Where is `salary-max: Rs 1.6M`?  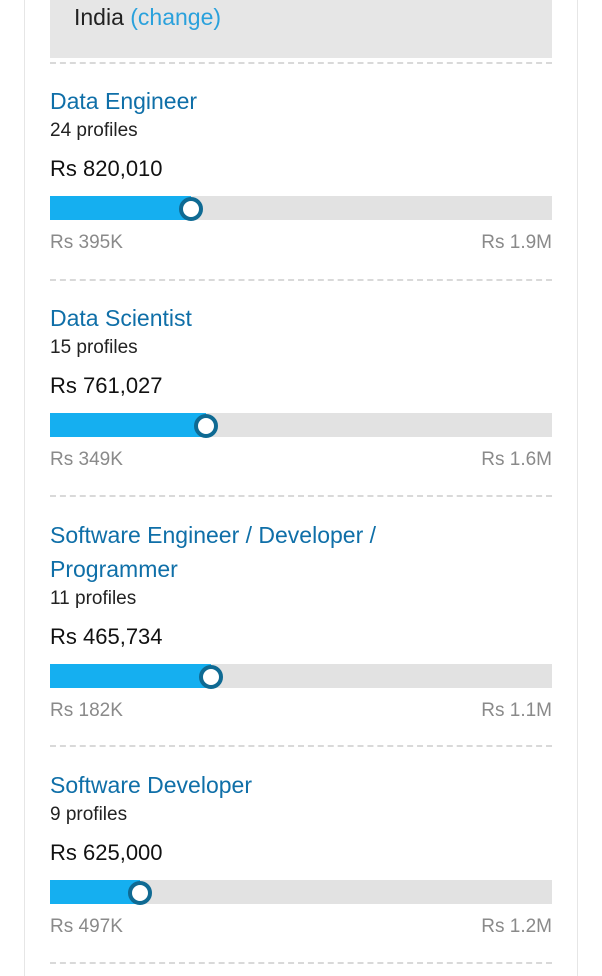
salary-max: Rs 1.6M is located at coordinates (516, 459).